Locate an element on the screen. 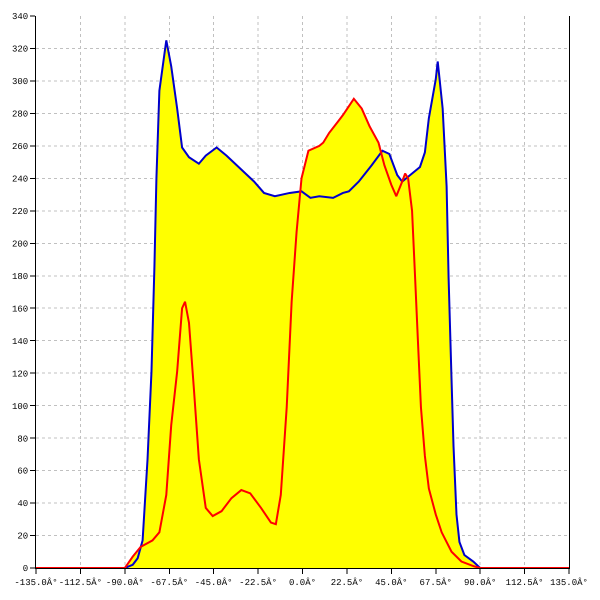 The image size is (600, 600). y-tick-label: 40 is located at coordinates (22, 504).